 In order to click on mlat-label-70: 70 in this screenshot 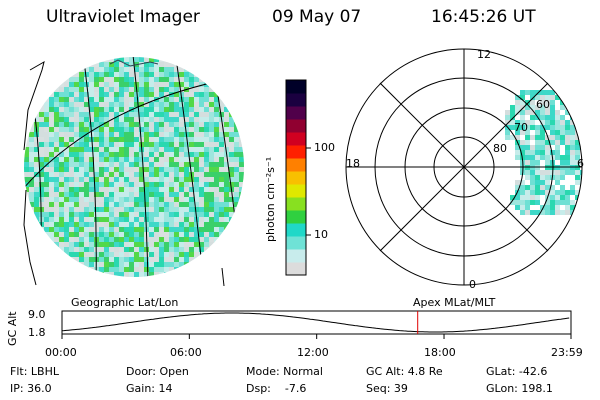, I will do `click(521, 127)`.